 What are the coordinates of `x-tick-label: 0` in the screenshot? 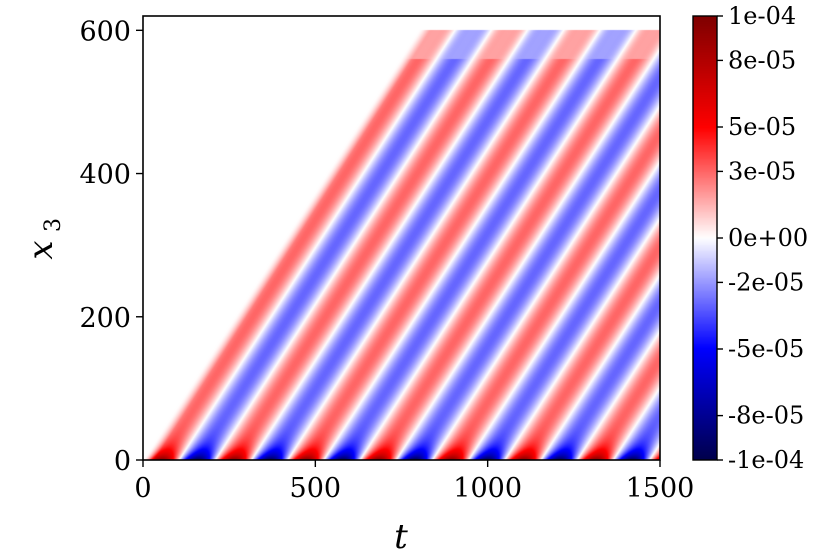 It's located at (142, 488).